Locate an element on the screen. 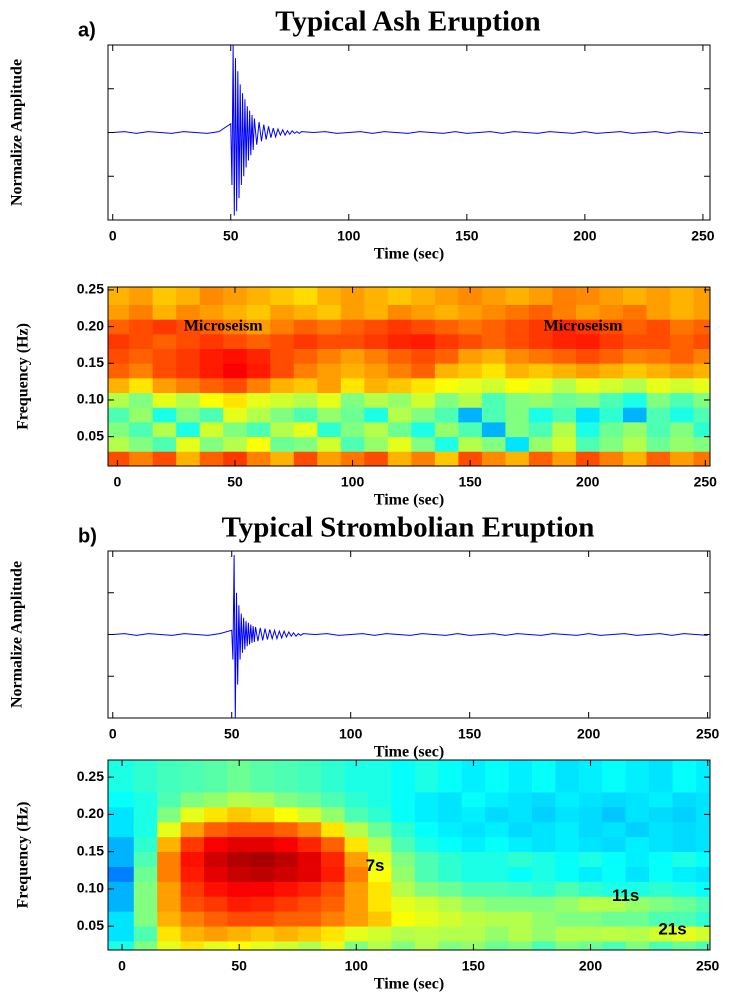 This screenshot has width=729, height=1003. y-tick-label: 0.10 is located at coordinates (90, 399).